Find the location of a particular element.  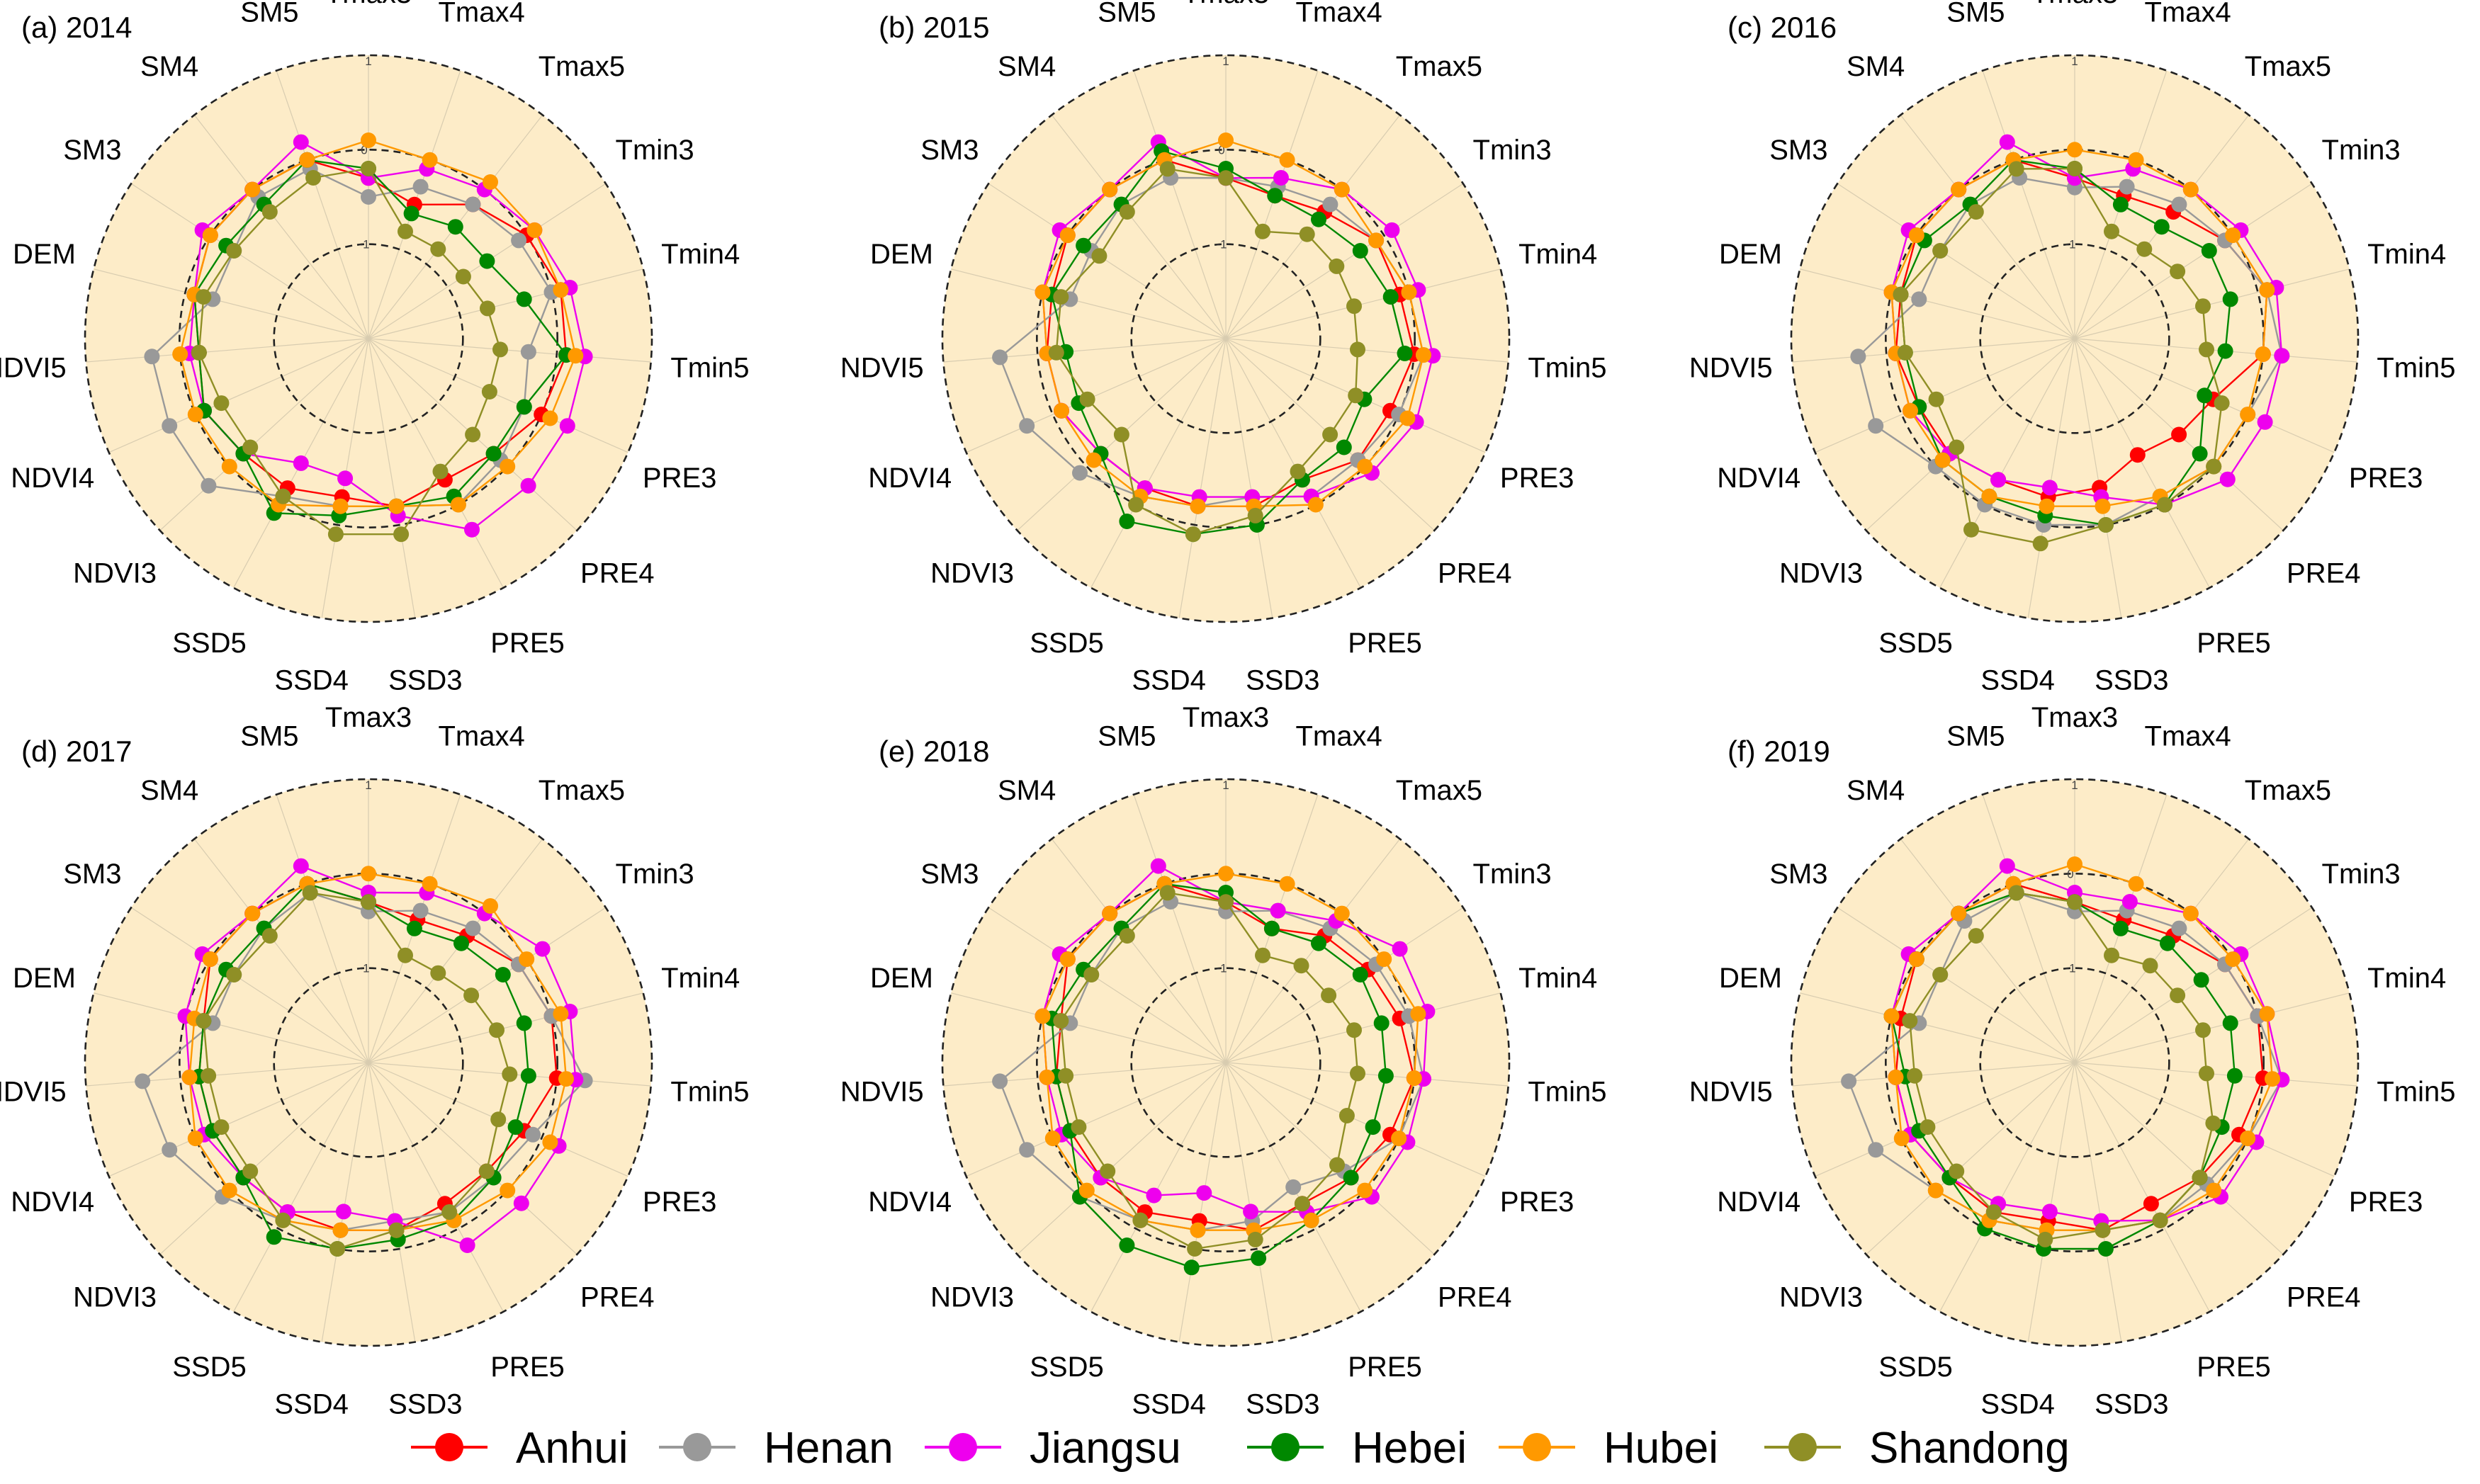

legend-item-shandong: Shandong is located at coordinates (1917, 1448).